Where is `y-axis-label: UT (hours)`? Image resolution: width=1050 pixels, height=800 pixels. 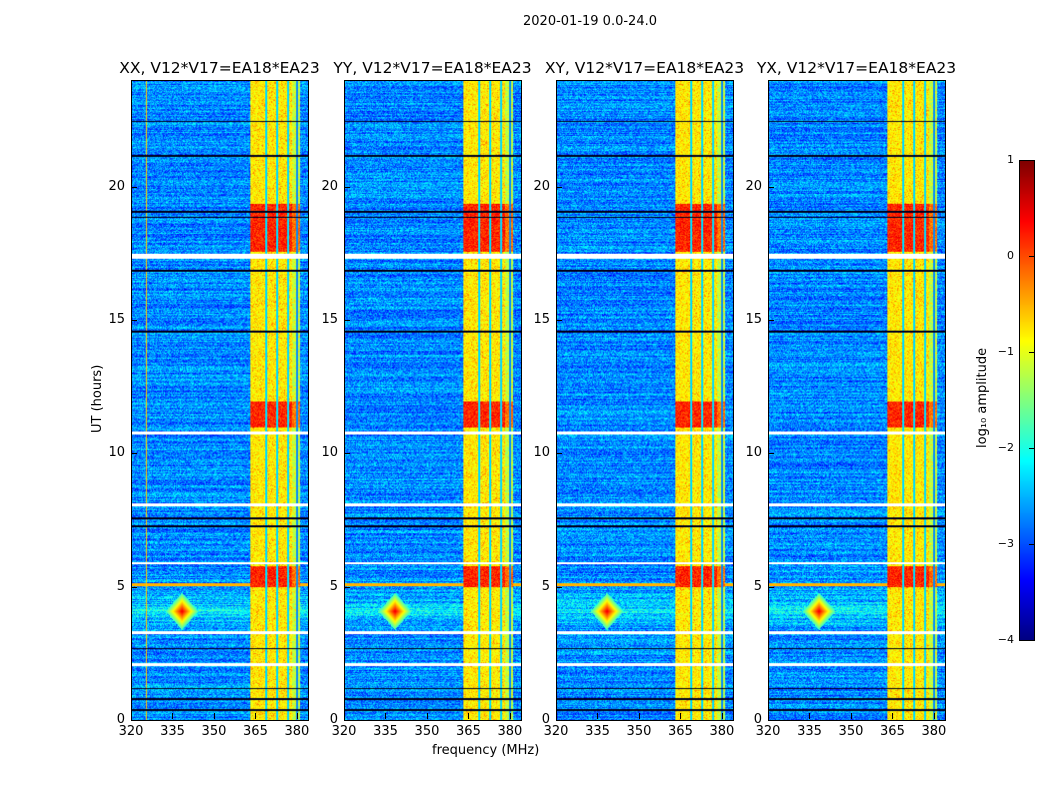 y-axis-label: UT (hours) is located at coordinates (97, 398).